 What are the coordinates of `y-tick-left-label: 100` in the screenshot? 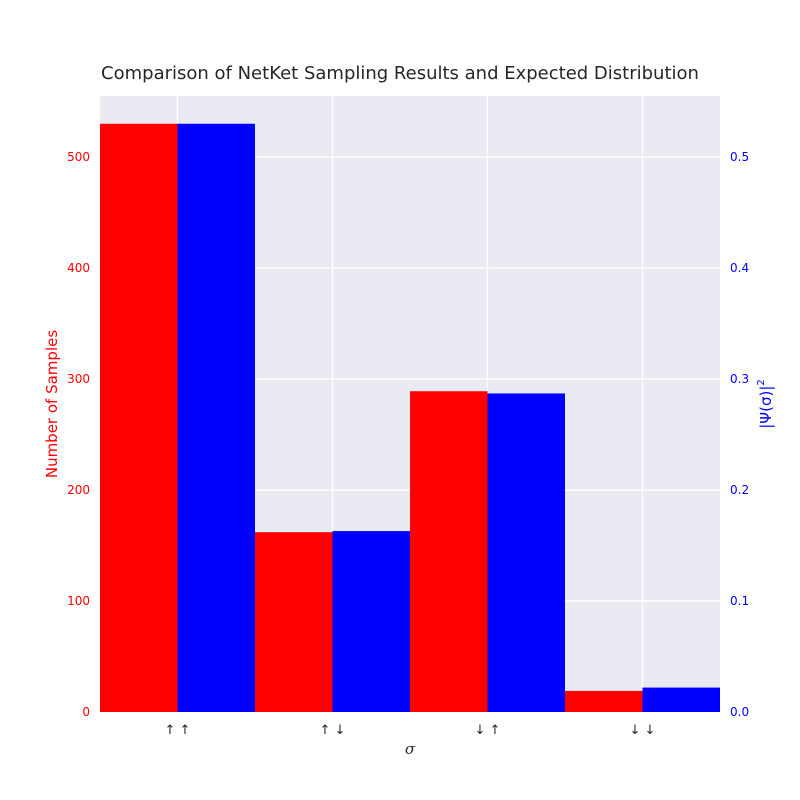 It's located at (78, 601).